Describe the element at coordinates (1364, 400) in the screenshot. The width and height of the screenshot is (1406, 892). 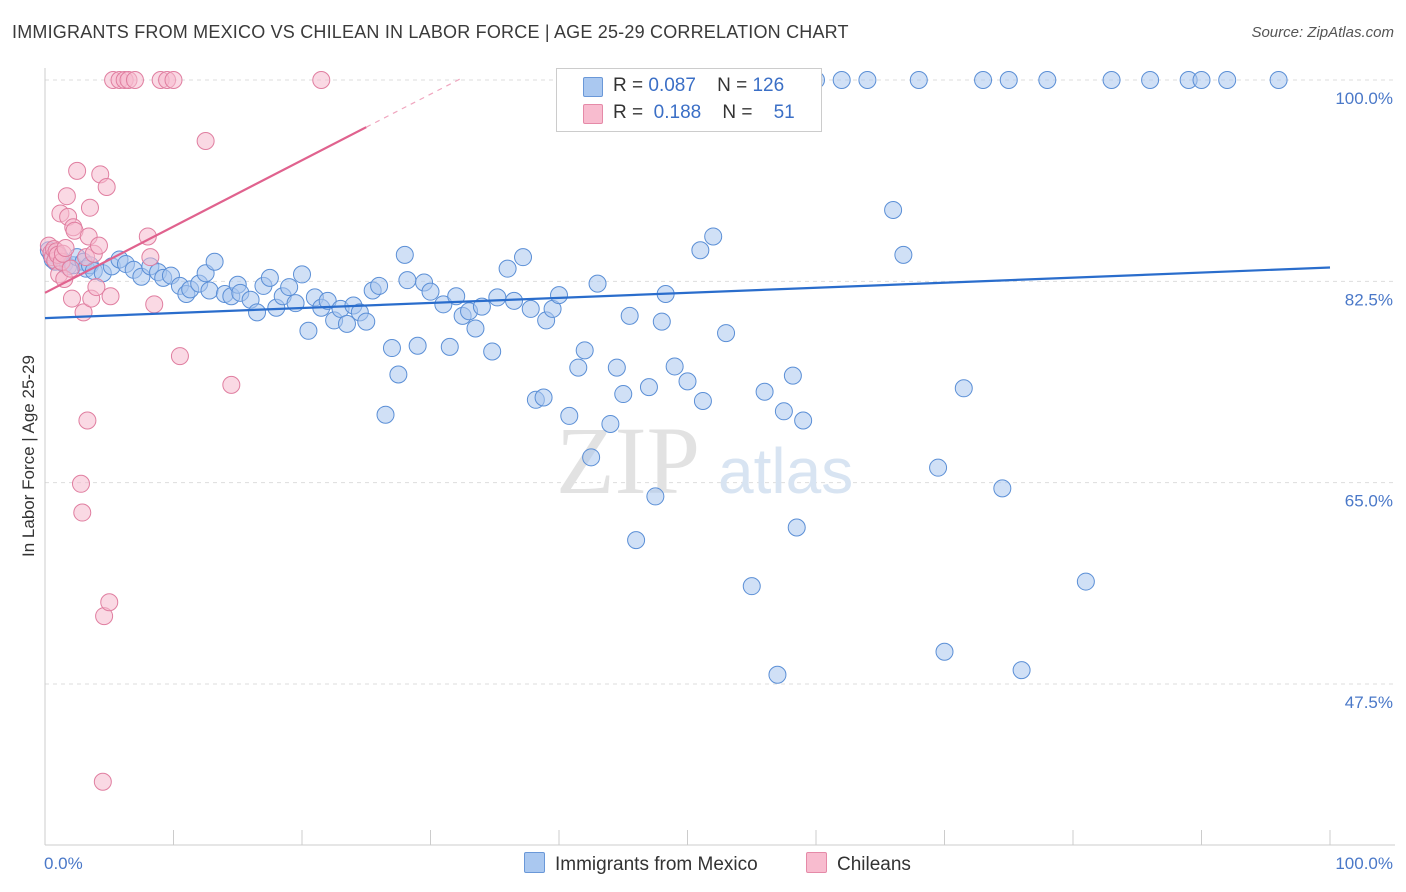
I see `y-tick-labels: 100.0% 82.5% 65.0% 47.5%` at that location.